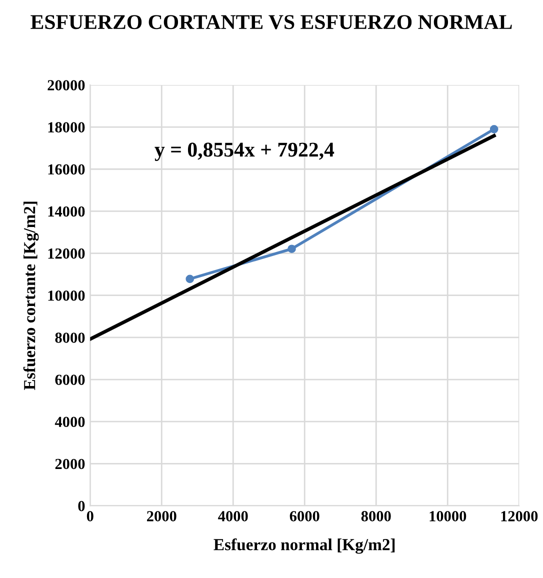 The image size is (543, 578). I want to click on x-tick-label: 10000, so click(448, 516).